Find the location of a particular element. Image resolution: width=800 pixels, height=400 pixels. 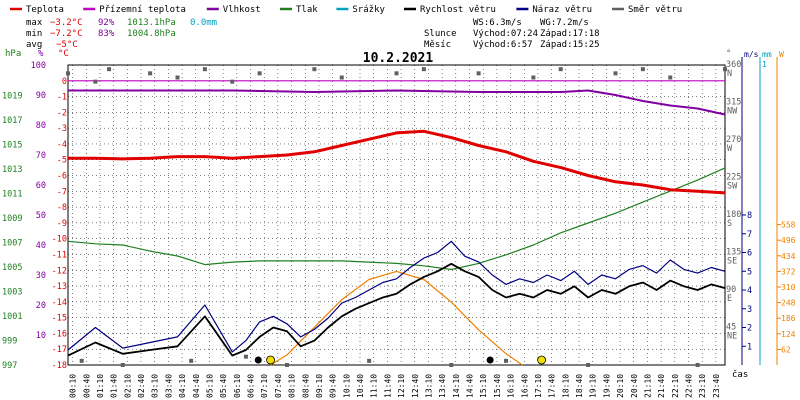

legend-label-5: Rychlost větru is located at coordinates (458, 10).